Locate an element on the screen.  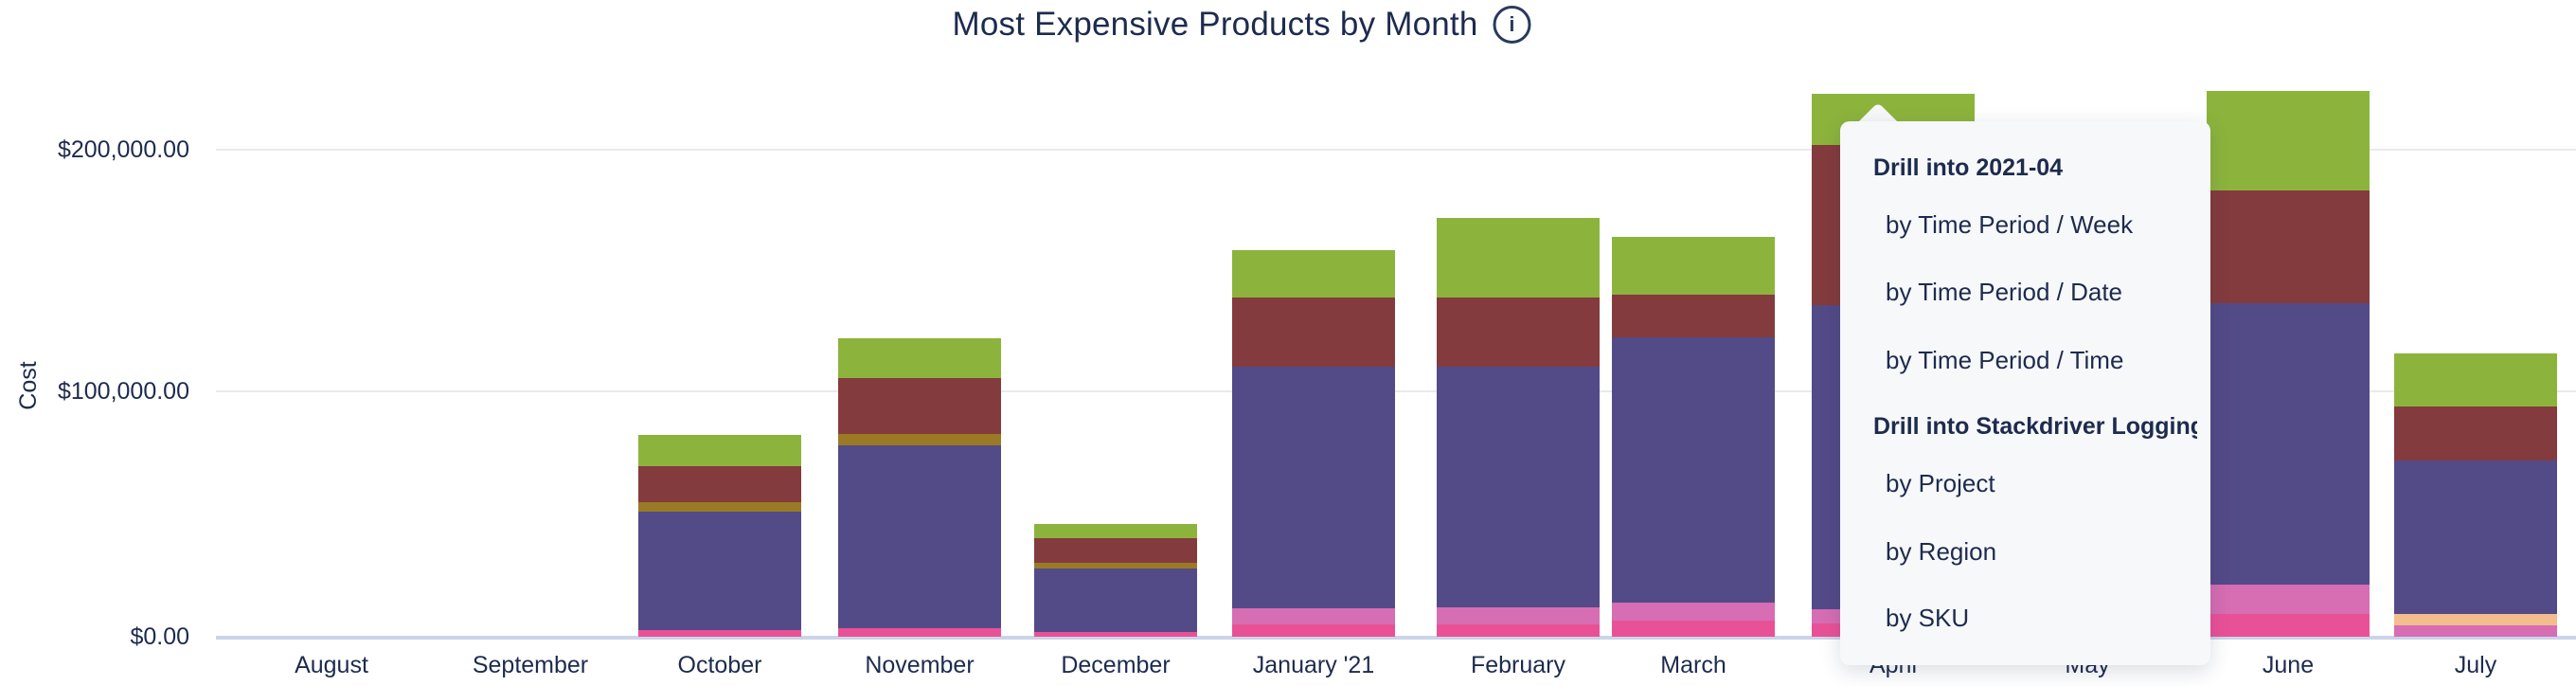
bar-june is located at coordinates (2288, 364).